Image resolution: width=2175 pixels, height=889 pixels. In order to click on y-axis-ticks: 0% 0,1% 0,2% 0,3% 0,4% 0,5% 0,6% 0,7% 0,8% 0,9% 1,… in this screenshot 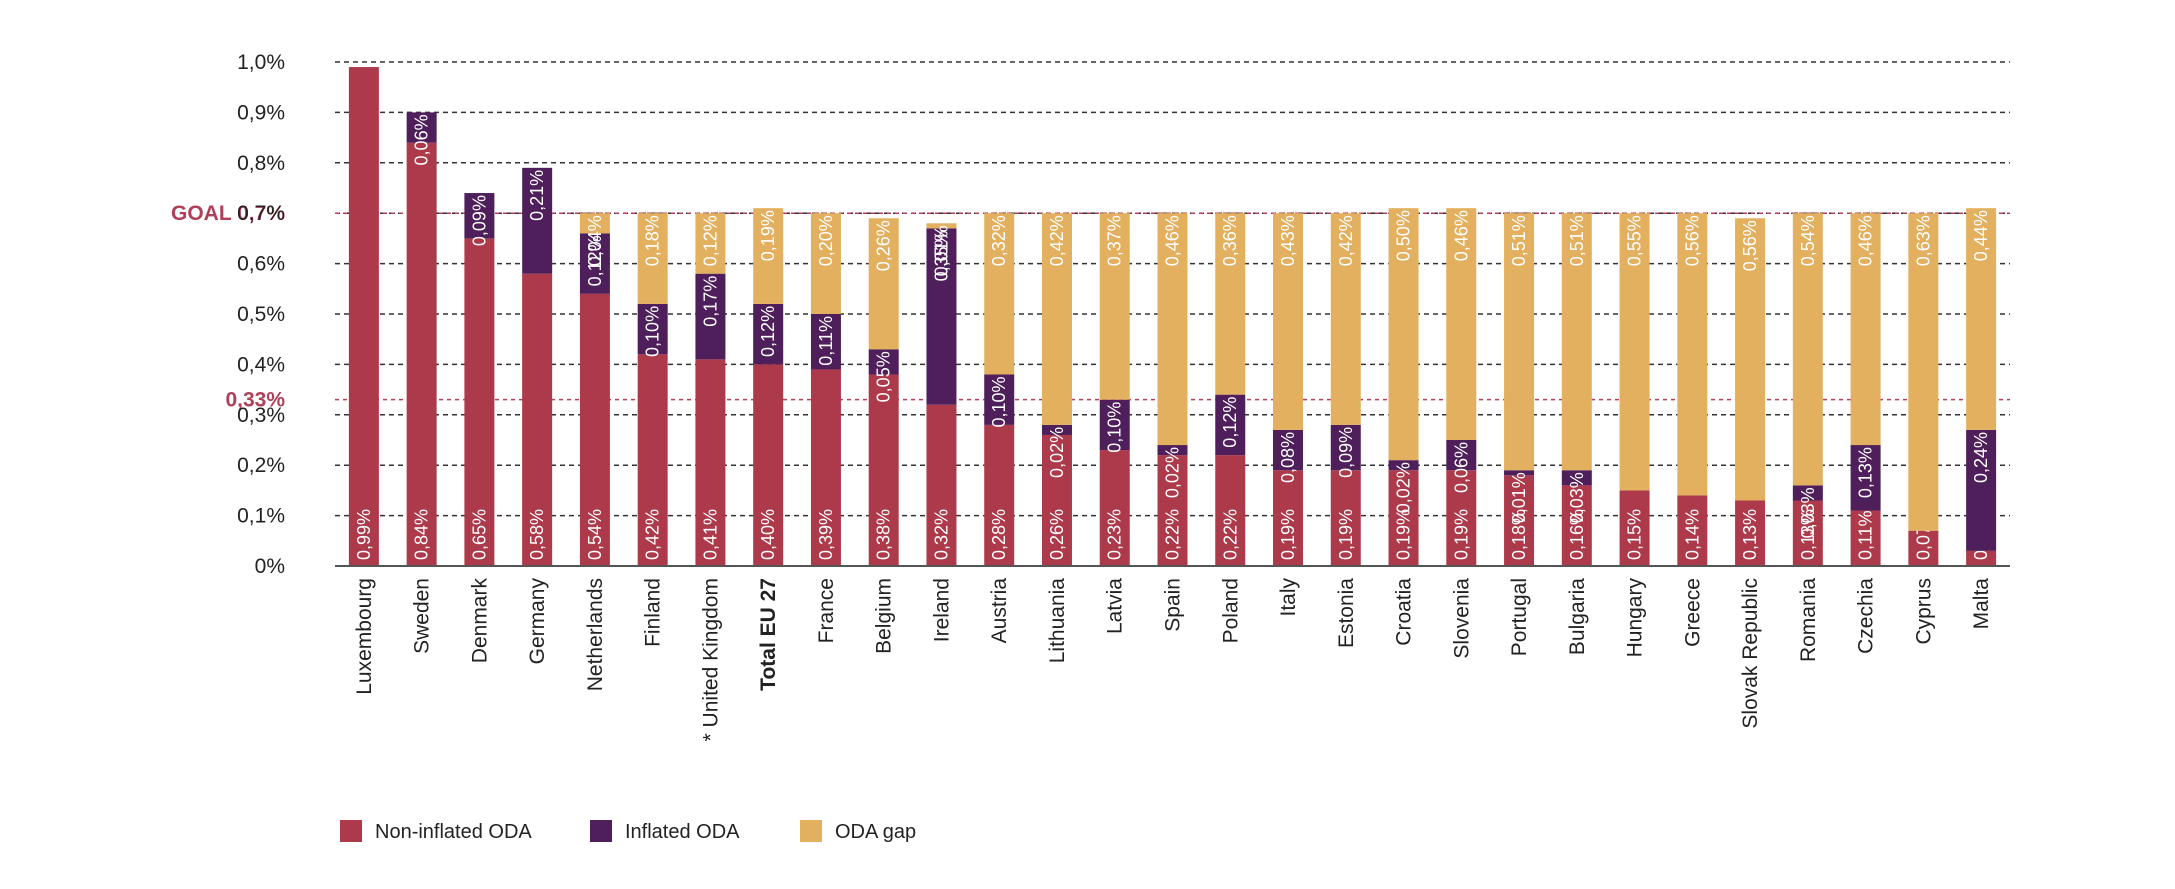, I will do `click(261, 314)`.